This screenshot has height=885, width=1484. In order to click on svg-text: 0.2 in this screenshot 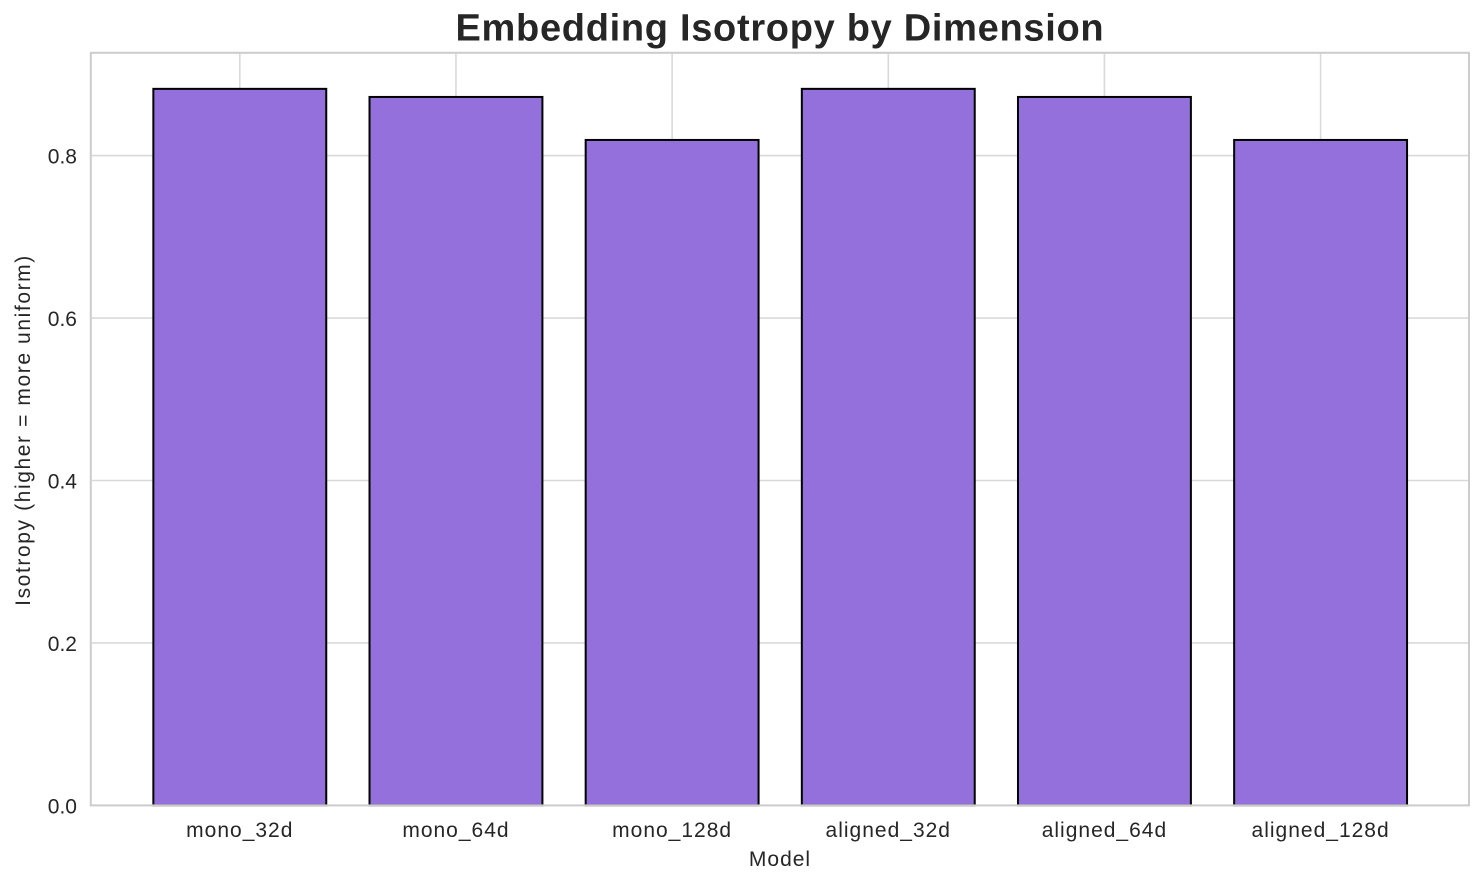, I will do `click(62, 644)`.